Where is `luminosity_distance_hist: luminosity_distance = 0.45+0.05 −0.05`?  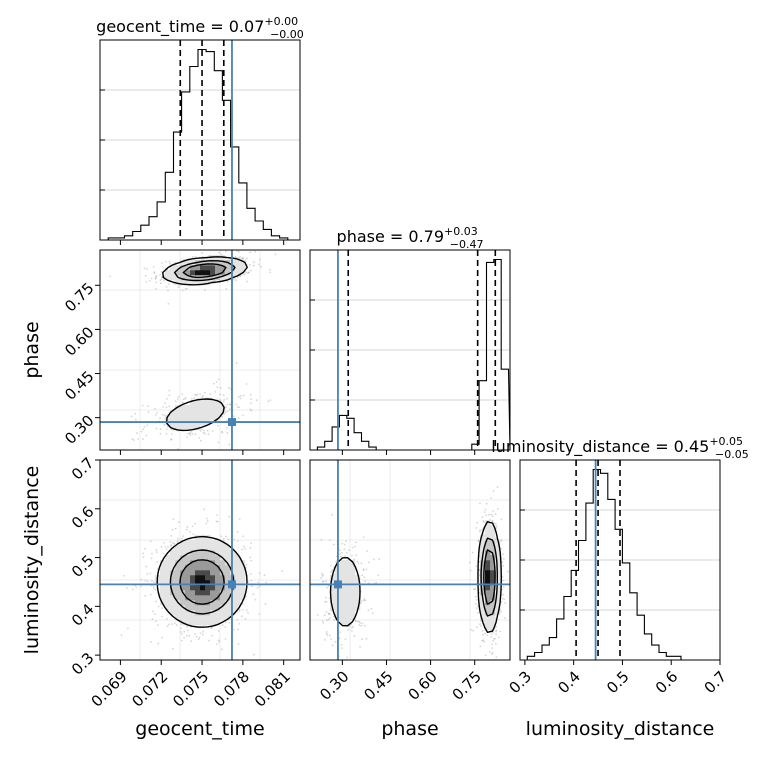 luminosity_distance_hist: luminosity_distance = 0.45+0.05 −0.05 is located at coordinates (620, 548).